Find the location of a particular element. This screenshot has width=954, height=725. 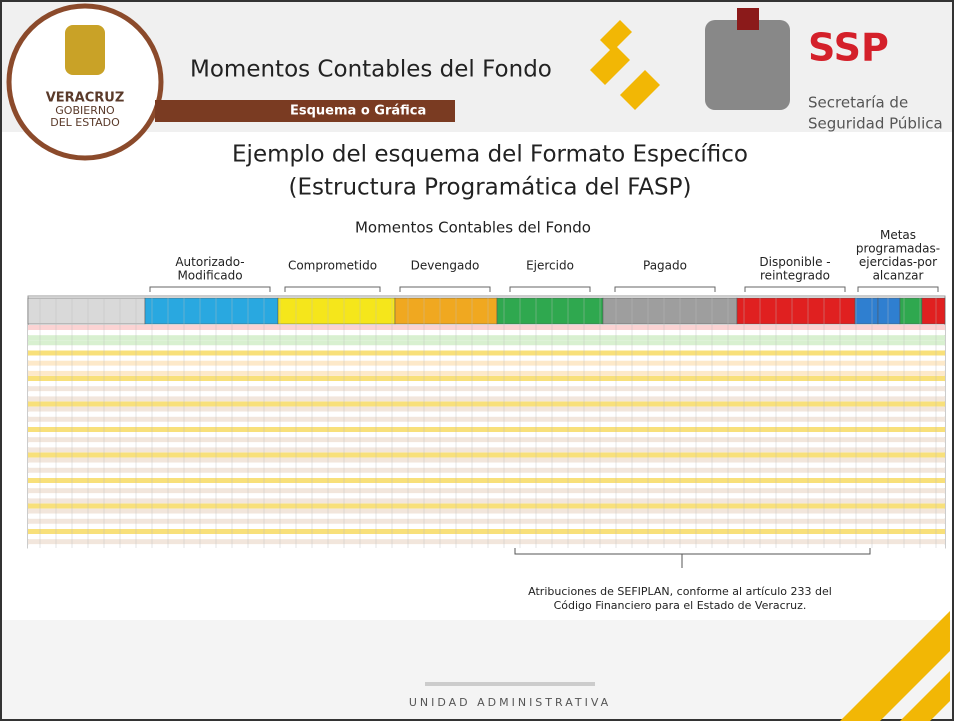

footer: UNIDAD ADMINISTRATIVA is located at coordinates (510, 702).